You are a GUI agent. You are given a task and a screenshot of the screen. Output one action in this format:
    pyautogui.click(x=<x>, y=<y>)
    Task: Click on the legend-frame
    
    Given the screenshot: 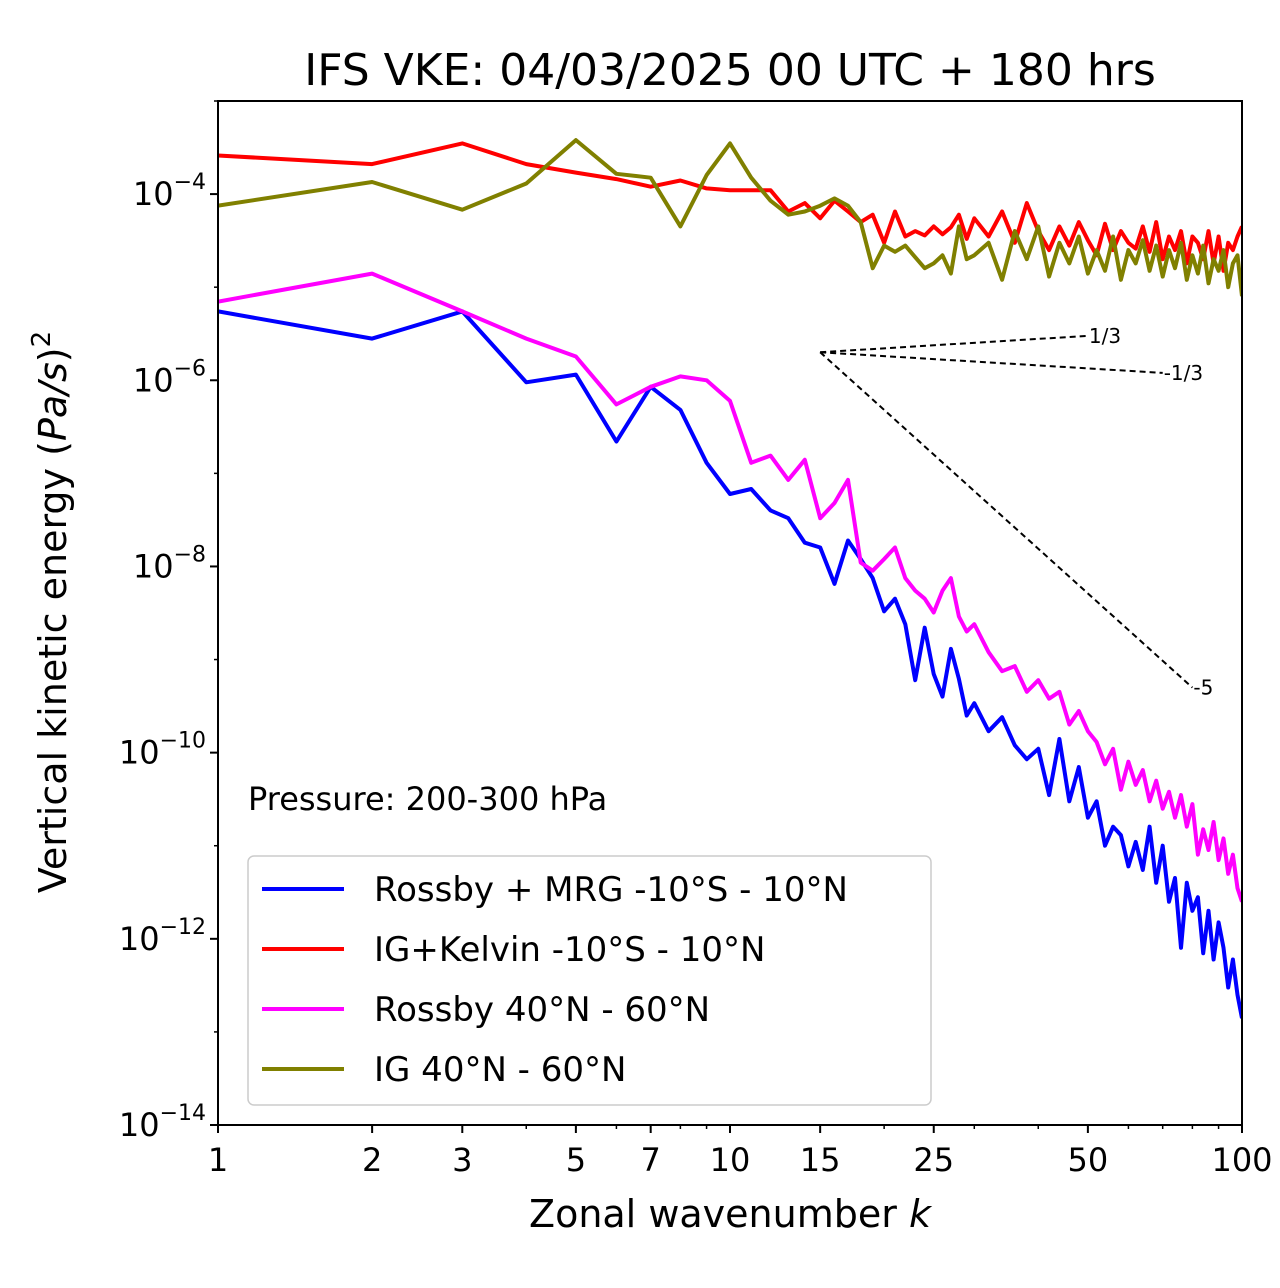 What is the action you would take?
    pyautogui.click(x=589, y=980)
    